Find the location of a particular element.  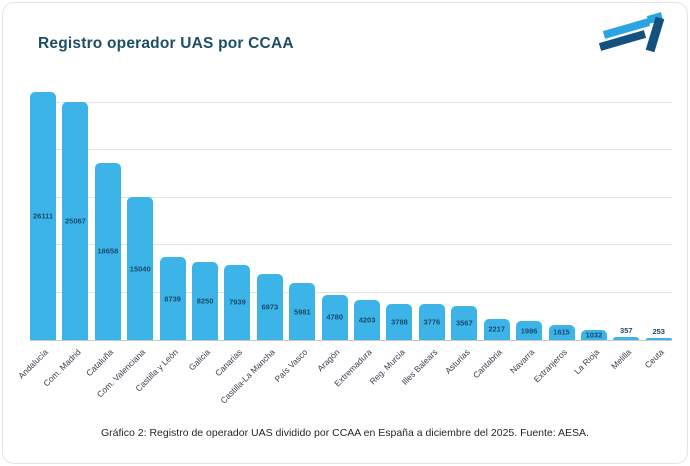

bar-value-label: 8739 is located at coordinates (172, 298).